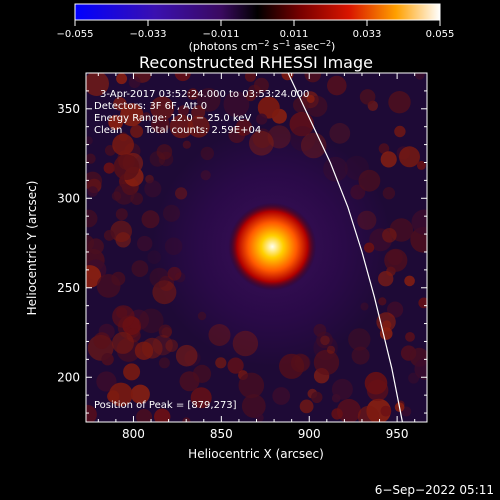  What do you see at coordinates (32, 248) in the screenshot?
I see `y-axis-label: Heliocentric Y (arcsec)` at bounding box center [32, 248].